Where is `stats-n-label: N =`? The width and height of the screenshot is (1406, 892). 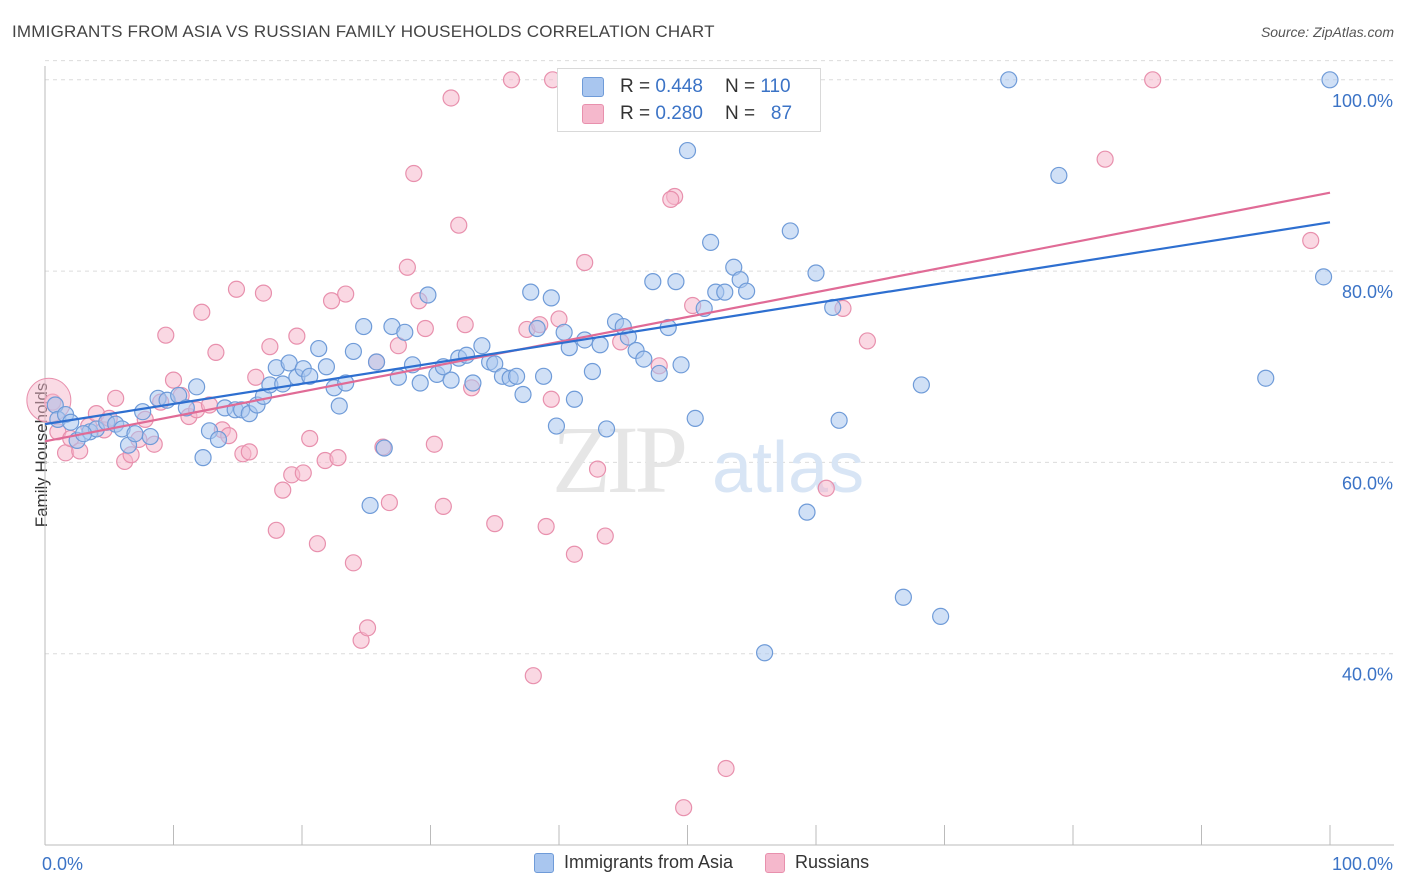 stats-n-label: N = is located at coordinates (740, 86).